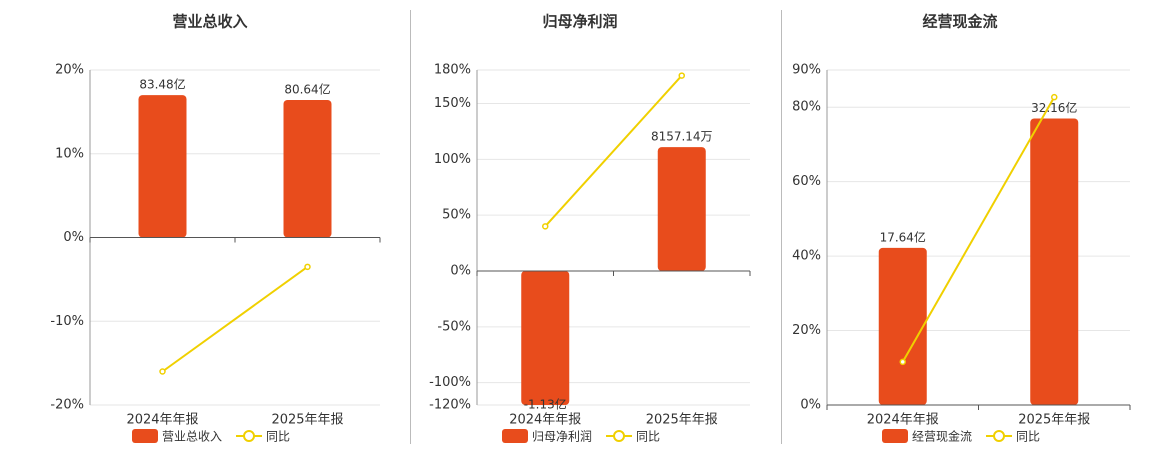 The width and height of the screenshot is (1160, 450). What do you see at coordinates (307, 88) in the screenshot?
I see `value-label: 80.64亿` at bounding box center [307, 88].